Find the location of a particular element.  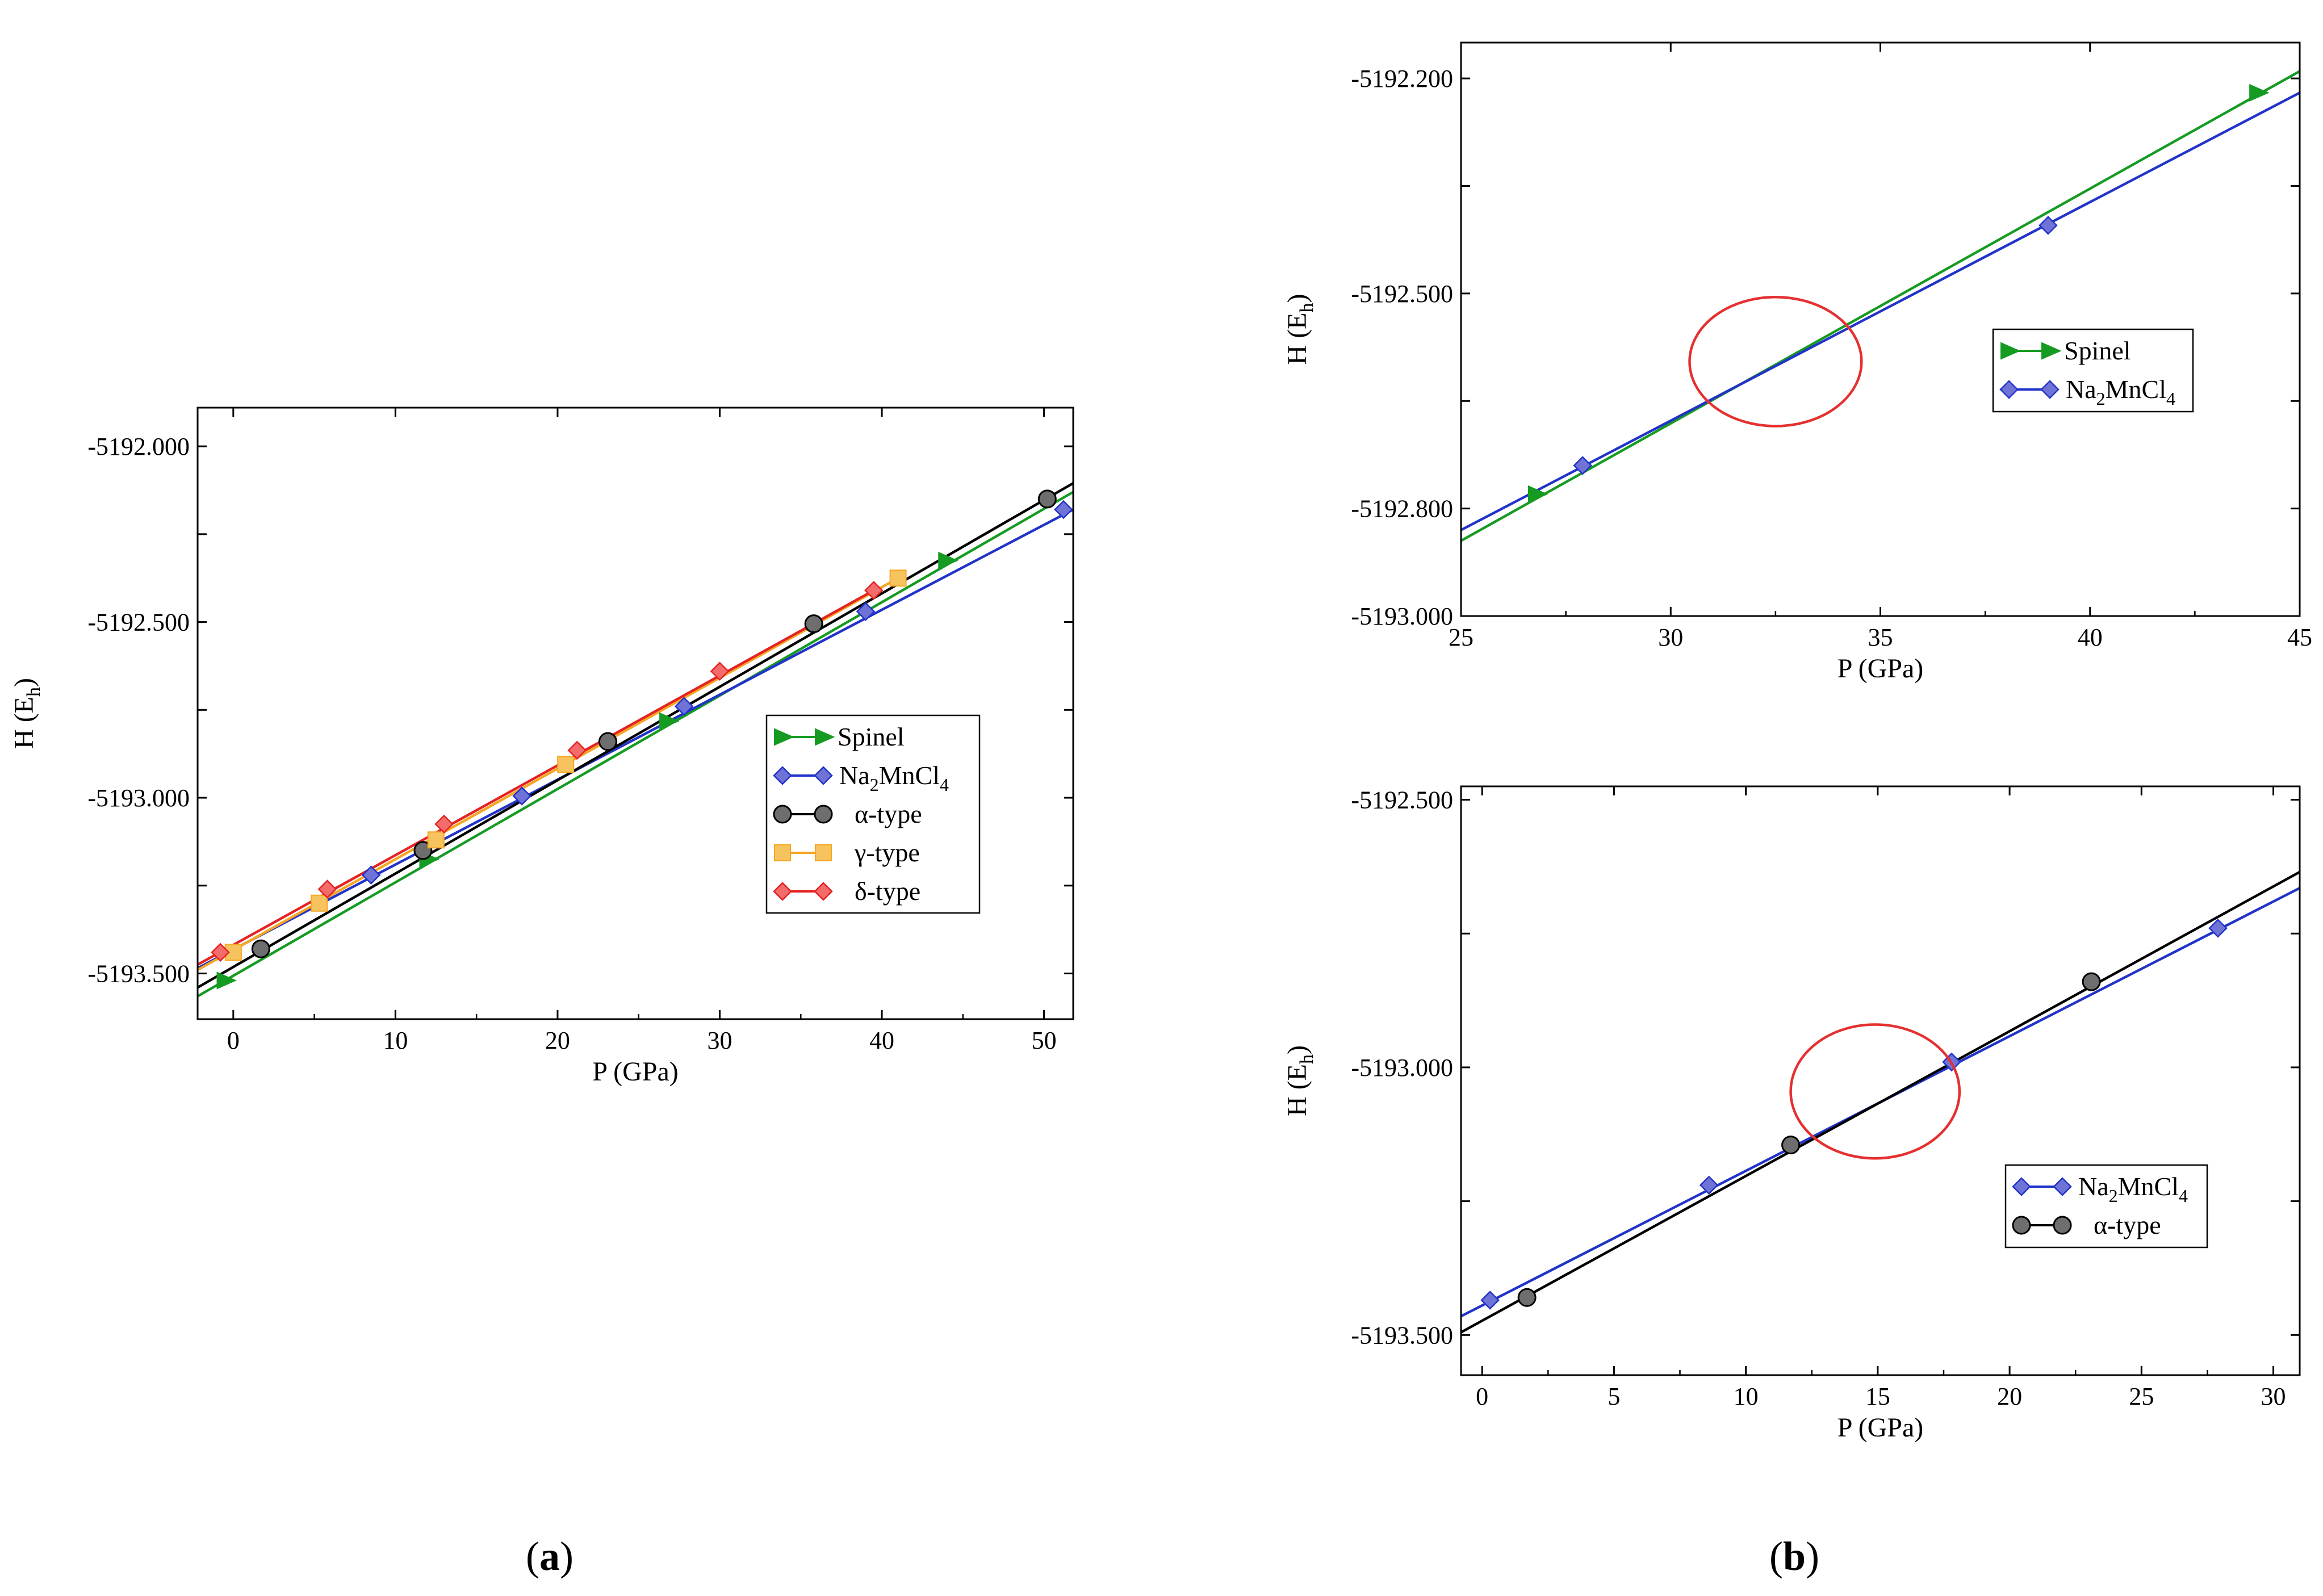

legend-b-bottom: Na2MnCl4 α-type is located at coordinates (2106, 1206).